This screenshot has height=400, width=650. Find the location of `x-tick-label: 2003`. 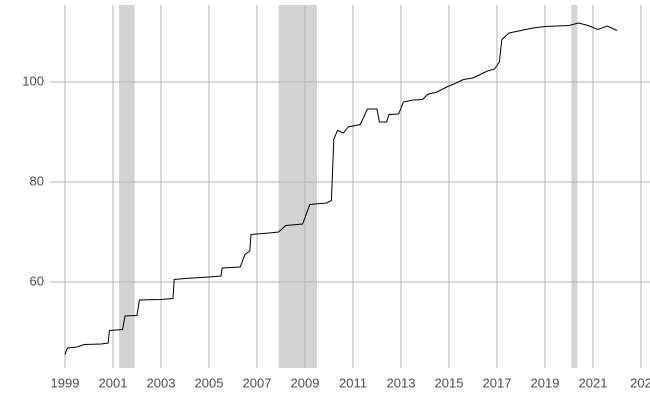

x-tick-label: 2003 is located at coordinates (161, 382).